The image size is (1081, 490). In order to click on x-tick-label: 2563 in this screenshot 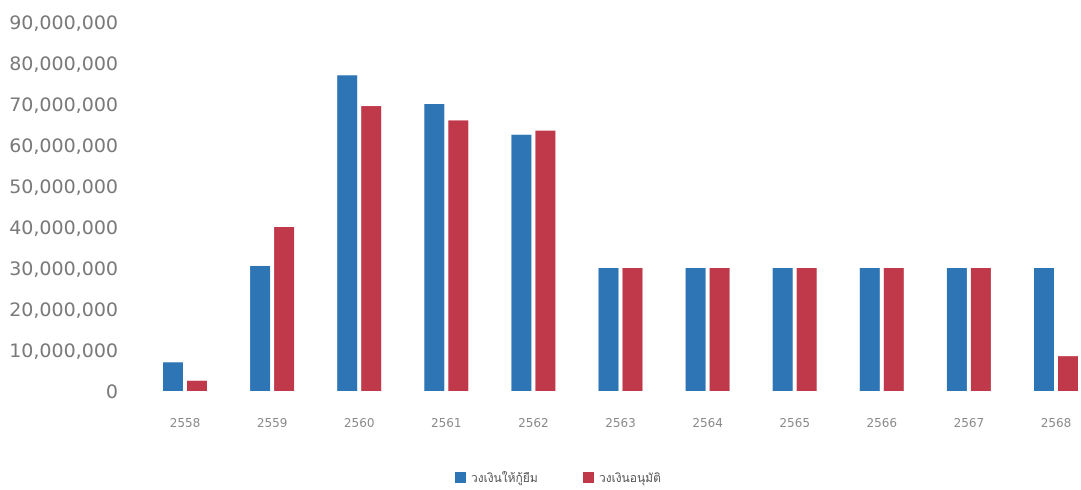, I will do `click(620, 423)`.